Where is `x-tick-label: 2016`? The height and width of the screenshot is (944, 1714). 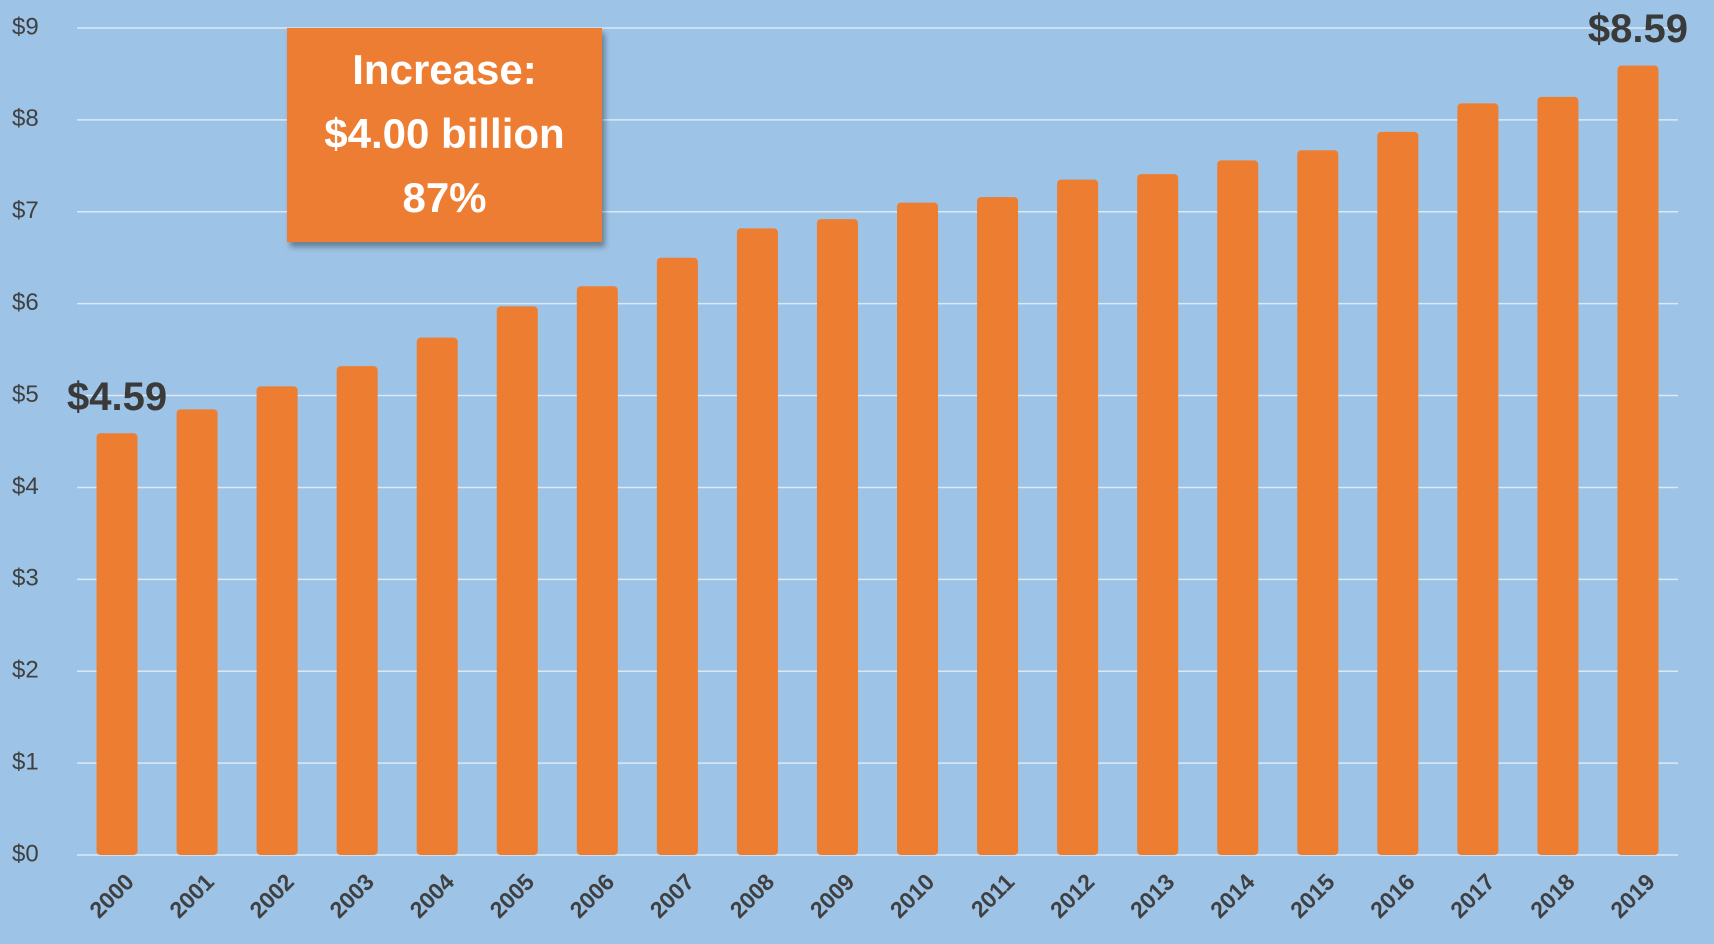 x-tick-label: 2016 is located at coordinates (1392, 895).